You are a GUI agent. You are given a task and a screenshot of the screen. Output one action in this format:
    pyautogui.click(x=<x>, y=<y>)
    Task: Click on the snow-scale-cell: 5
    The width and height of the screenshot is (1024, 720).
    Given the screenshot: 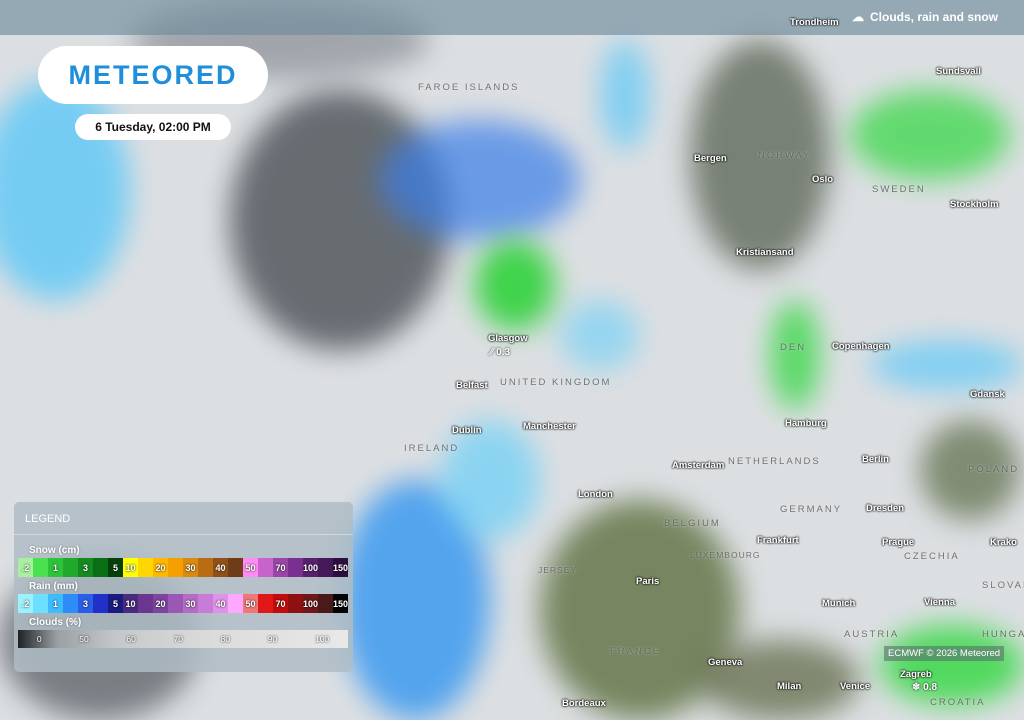 What is the action you would take?
    pyautogui.click(x=115, y=567)
    